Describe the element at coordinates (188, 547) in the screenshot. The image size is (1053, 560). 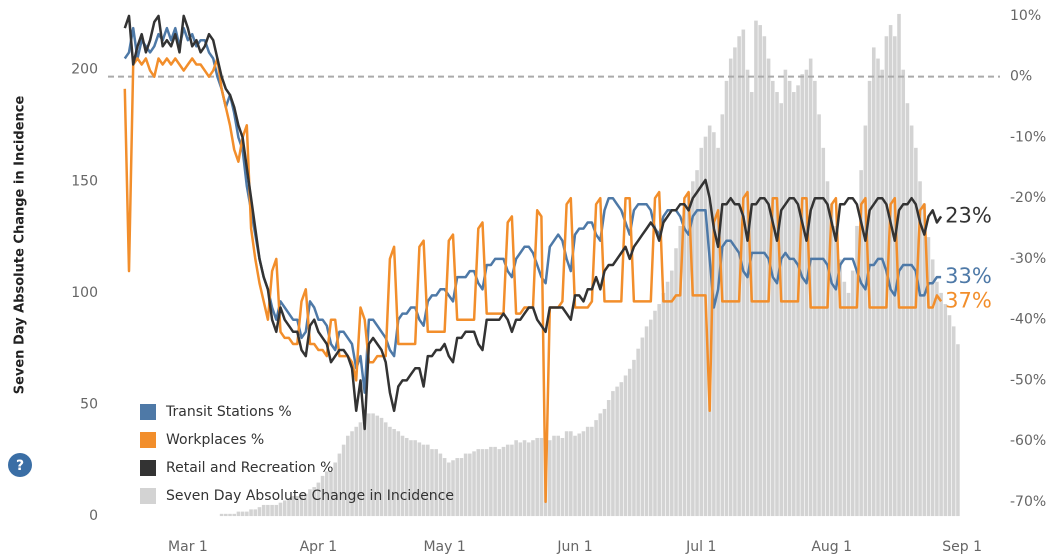
I see `x-tick-label: Mar 1` at that location.